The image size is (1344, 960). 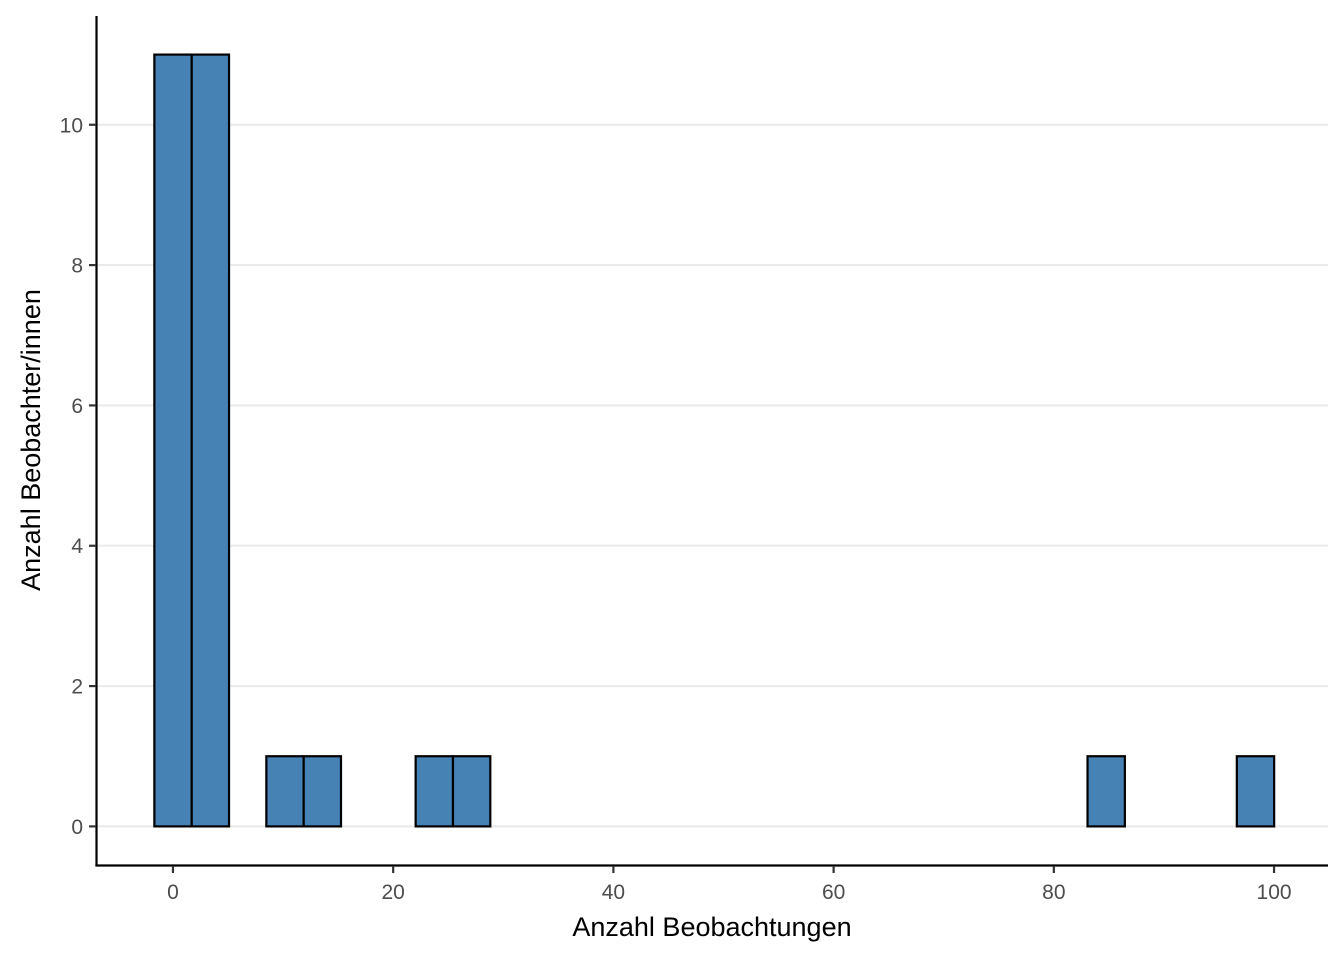 What do you see at coordinates (77, 406) in the screenshot?
I see `y-tick-label: 6` at bounding box center [77, 406].